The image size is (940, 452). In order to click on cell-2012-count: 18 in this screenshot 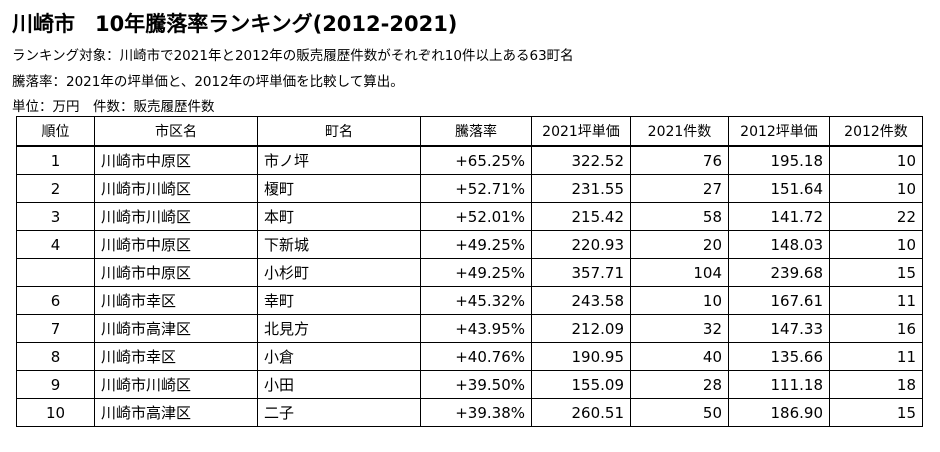, I will do `click(876, 384)`.